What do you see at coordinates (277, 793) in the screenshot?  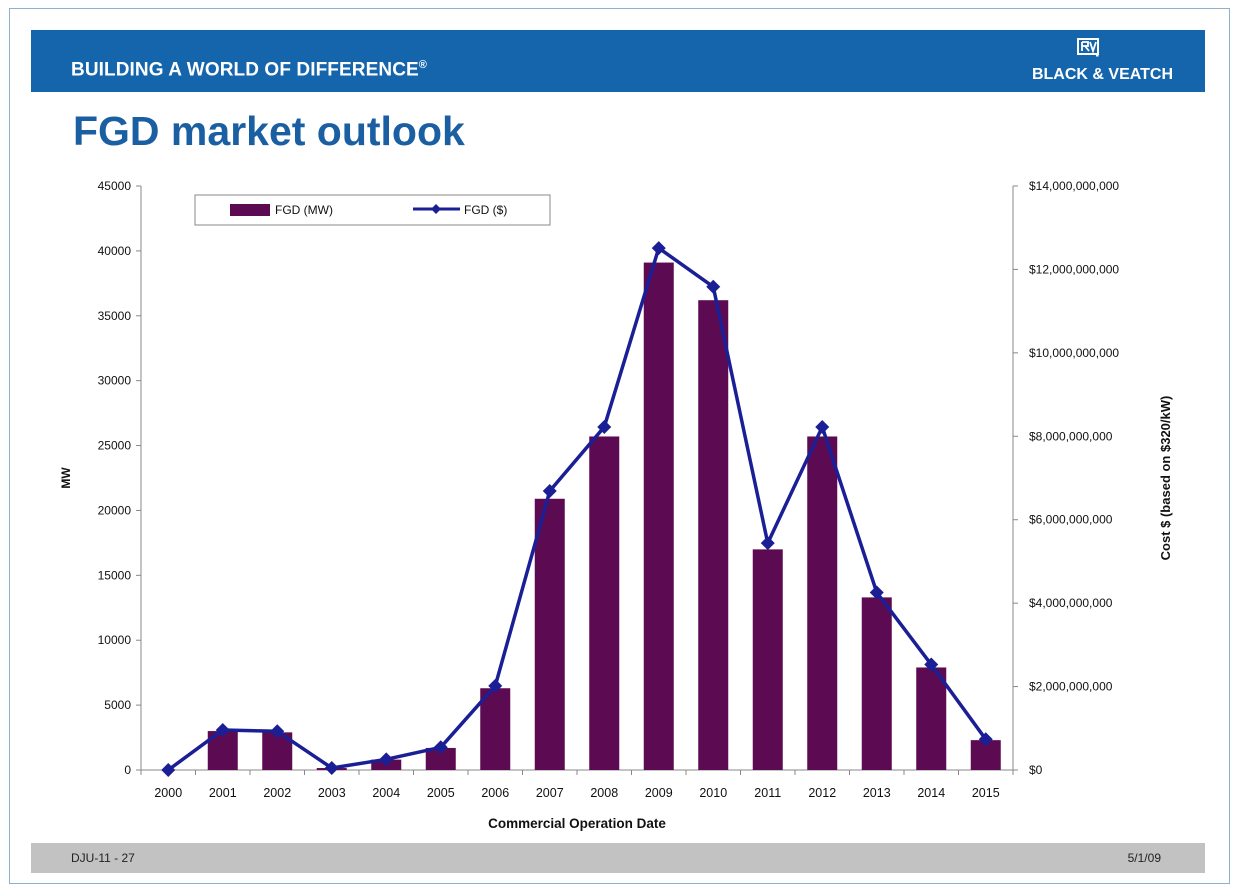 I see `x-tick-label: 2002` at bounding box center [277, 793].